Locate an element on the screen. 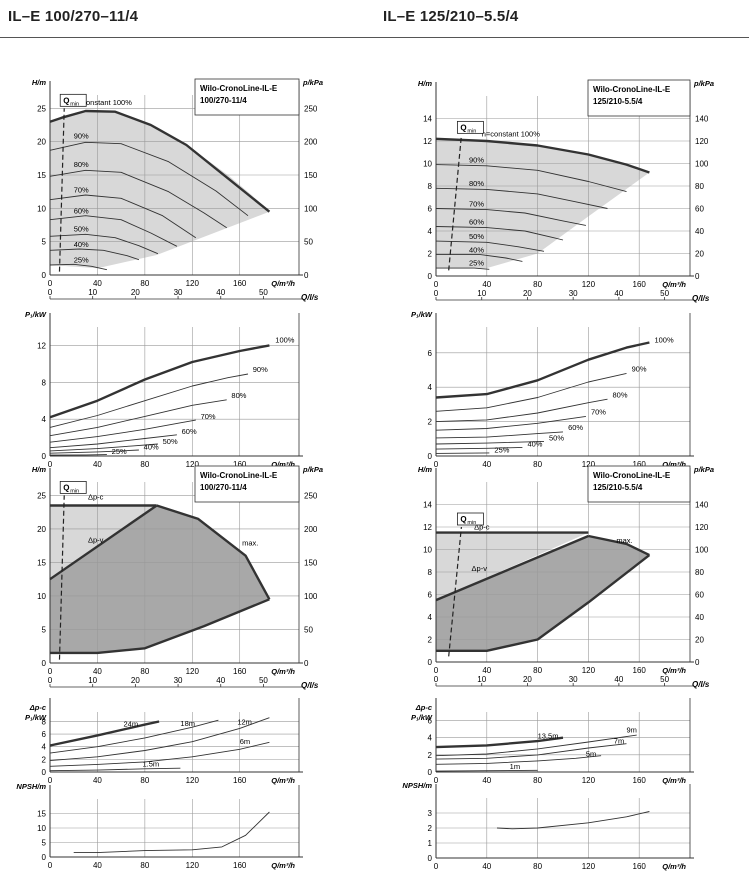 This screenshot has height=885, width=749. y2-tick-label: 20 is located at coordinates (699, 254).